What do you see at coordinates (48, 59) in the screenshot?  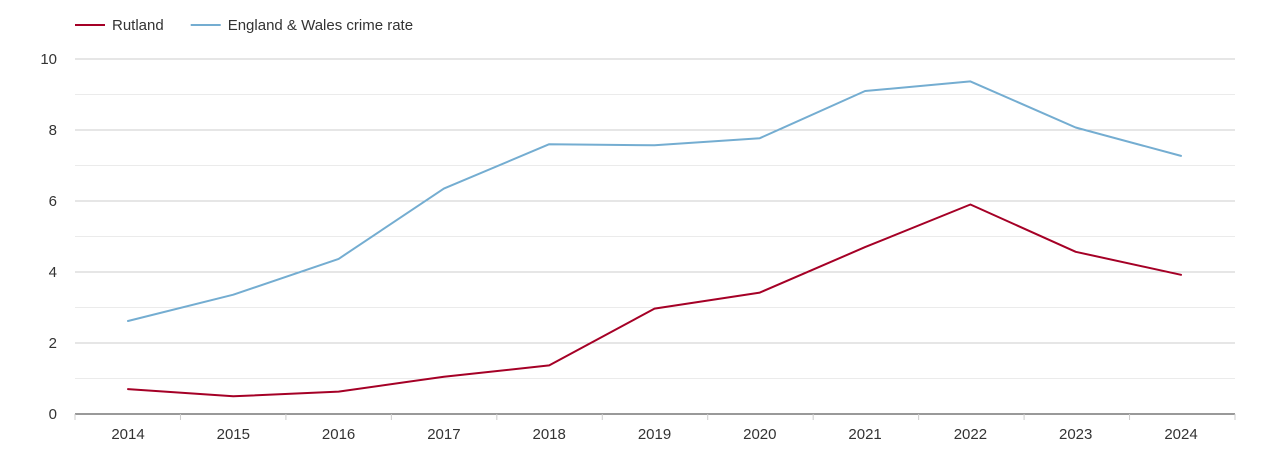 I see `y-tick-label: 10` at bounding box center [48, 59].